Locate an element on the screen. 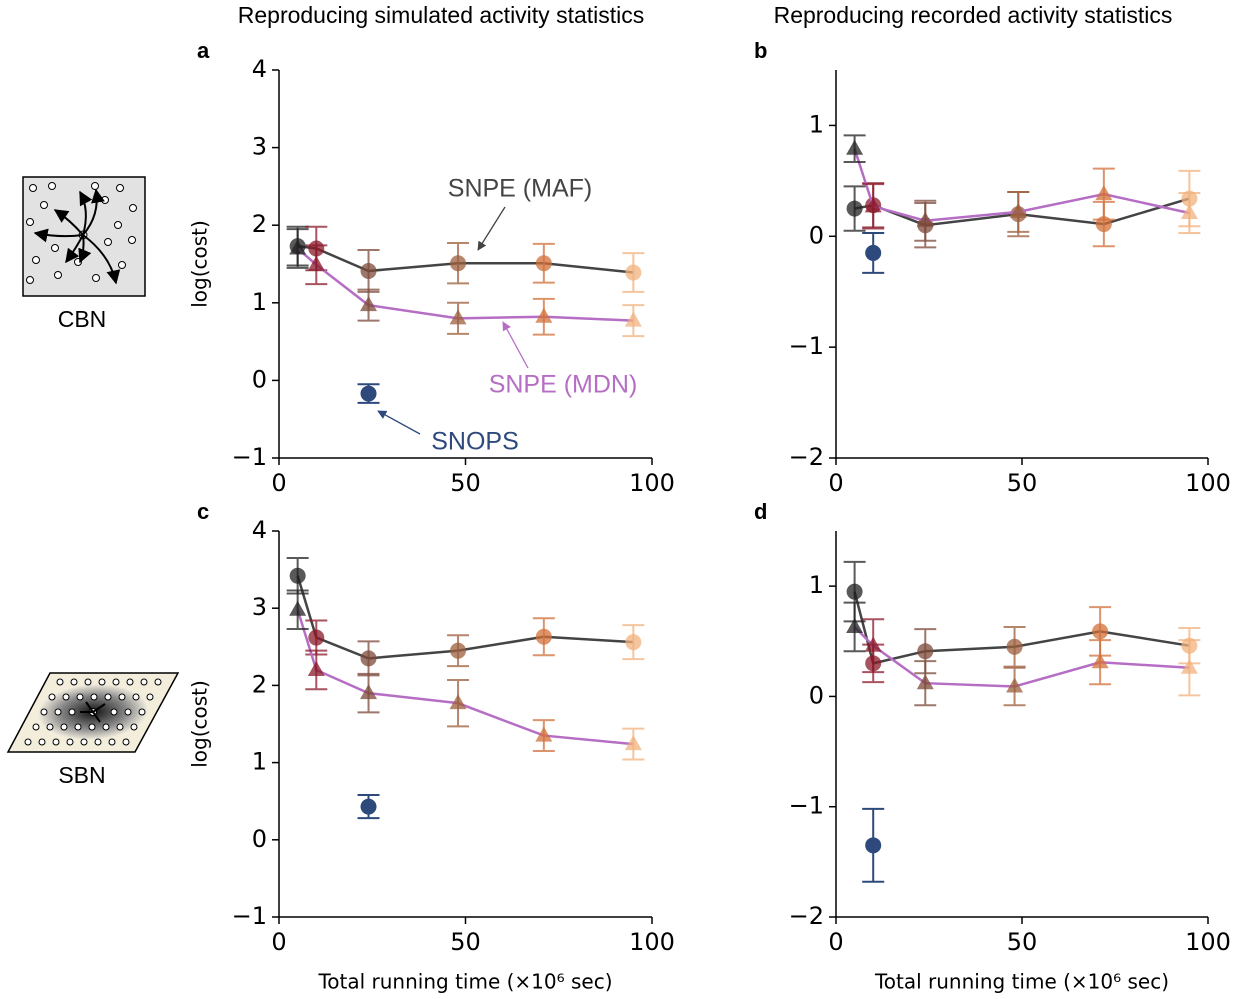 The width and height of the screenshot is (1246, 999). column-title: Reproducing recorded activity statistics is located at coordinates (973, 15).